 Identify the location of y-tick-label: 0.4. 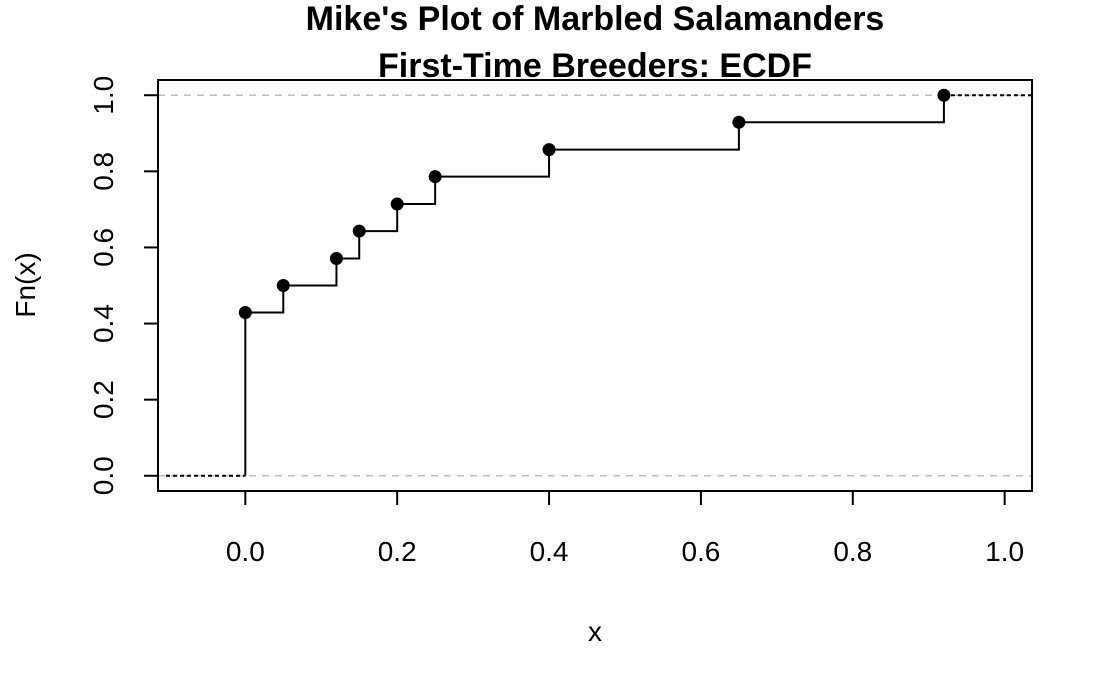
(103, 323).